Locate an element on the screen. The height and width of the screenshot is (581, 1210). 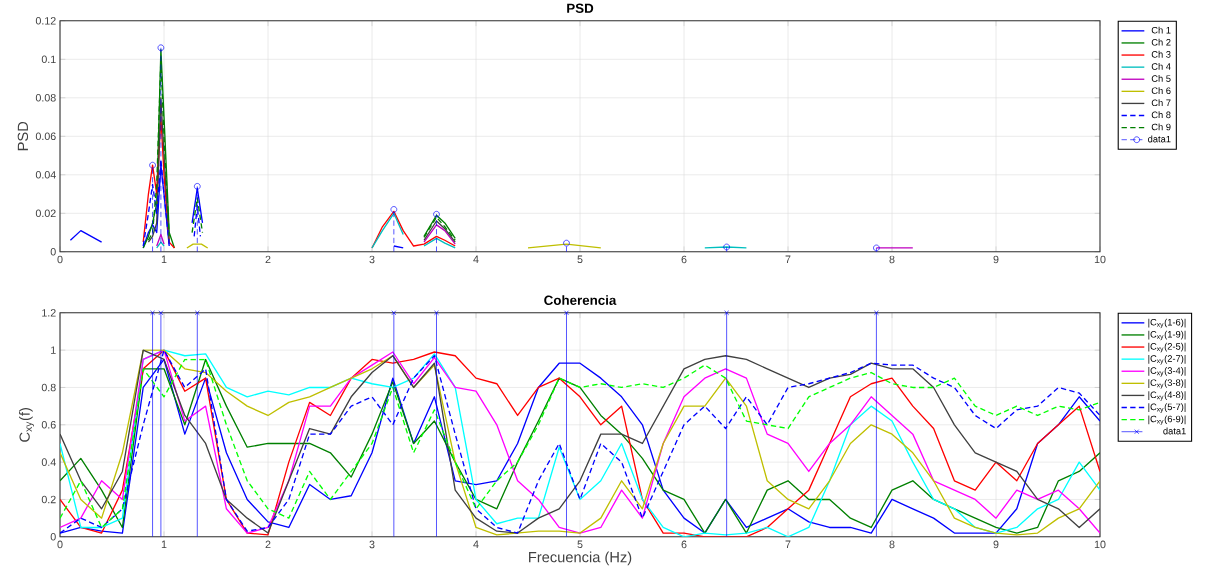
x-axis-title: Frecuencia (Hz) is located at coordinates (580, 558).